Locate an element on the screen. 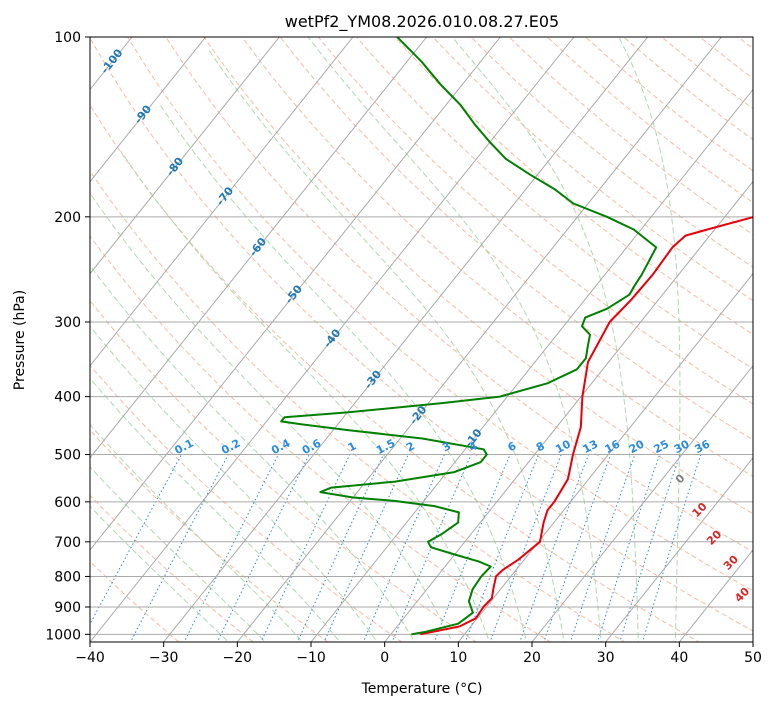 This screenshot has height=708, width=775. y-tick-label: 500 is located at coordinates (67, 456).